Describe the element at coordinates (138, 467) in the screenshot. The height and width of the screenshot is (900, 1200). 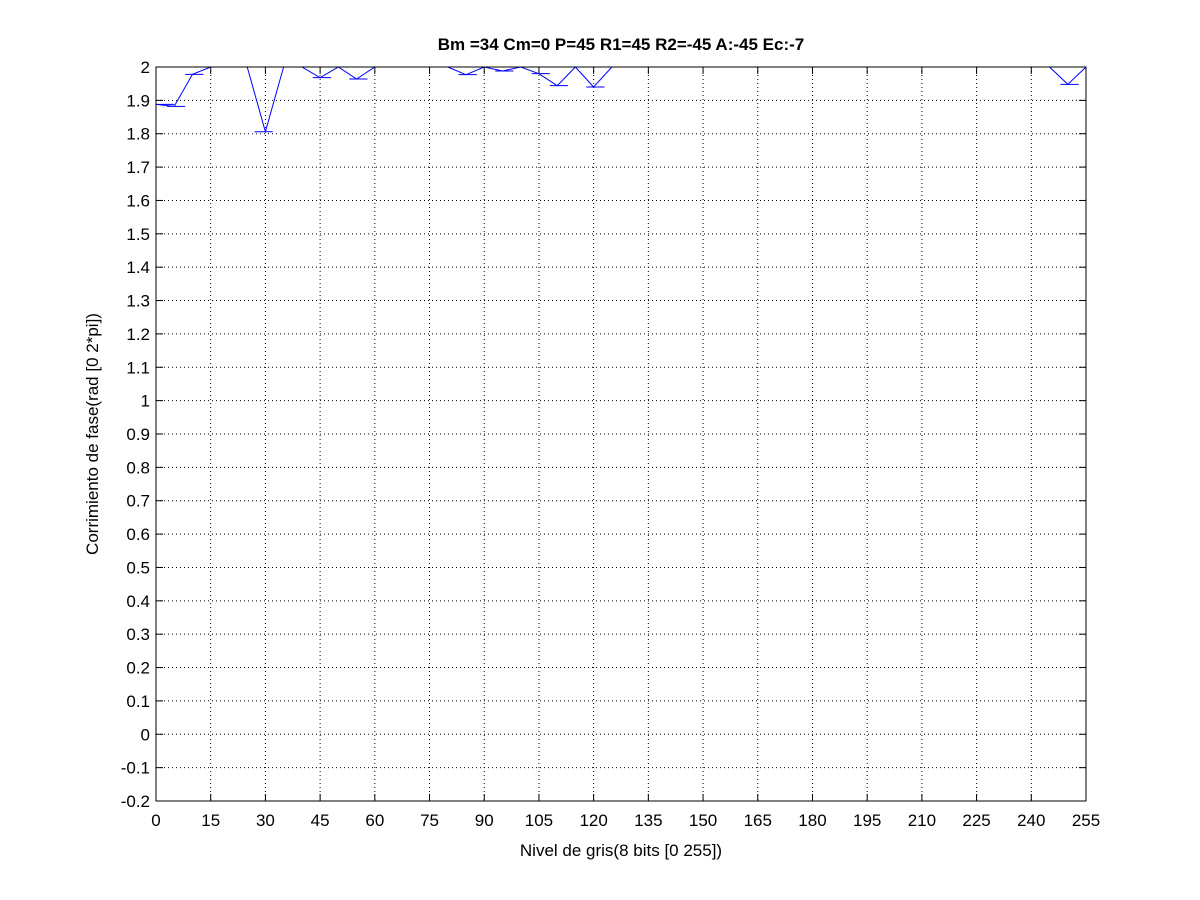
I see `y-tick-label: 0.8` at that location.